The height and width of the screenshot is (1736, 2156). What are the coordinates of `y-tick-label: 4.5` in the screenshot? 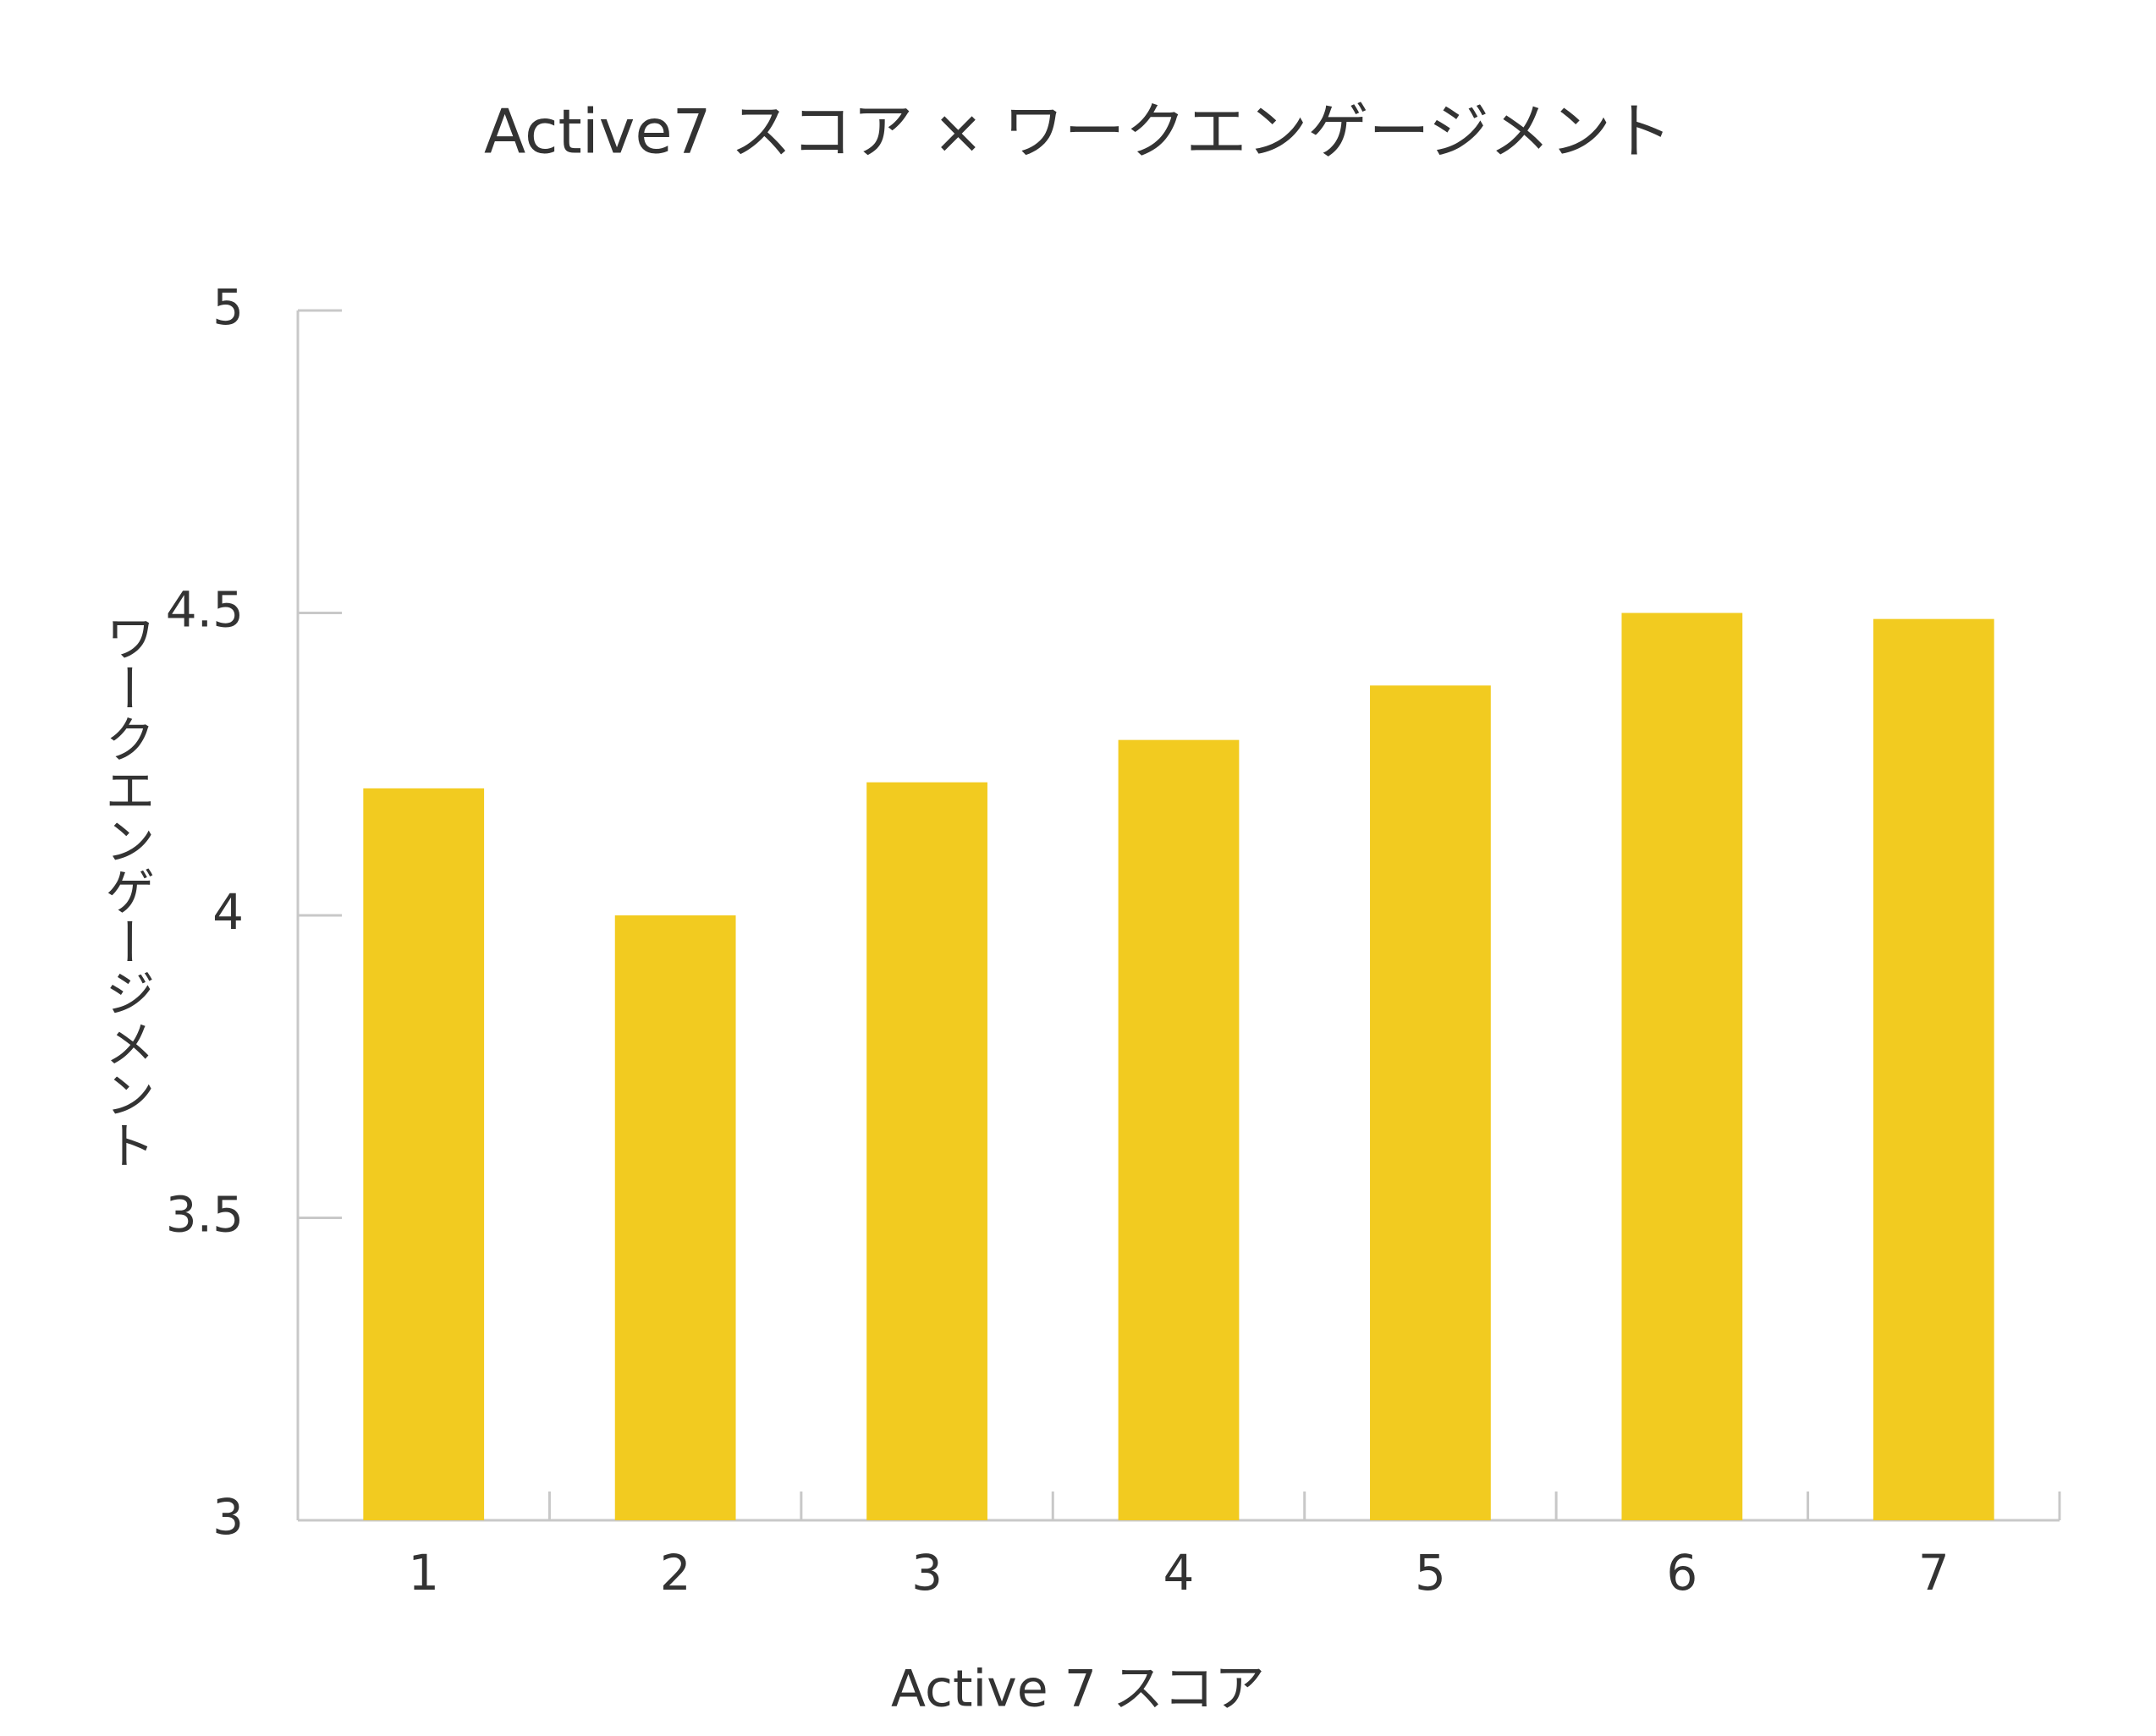 It's located at (205, 610).